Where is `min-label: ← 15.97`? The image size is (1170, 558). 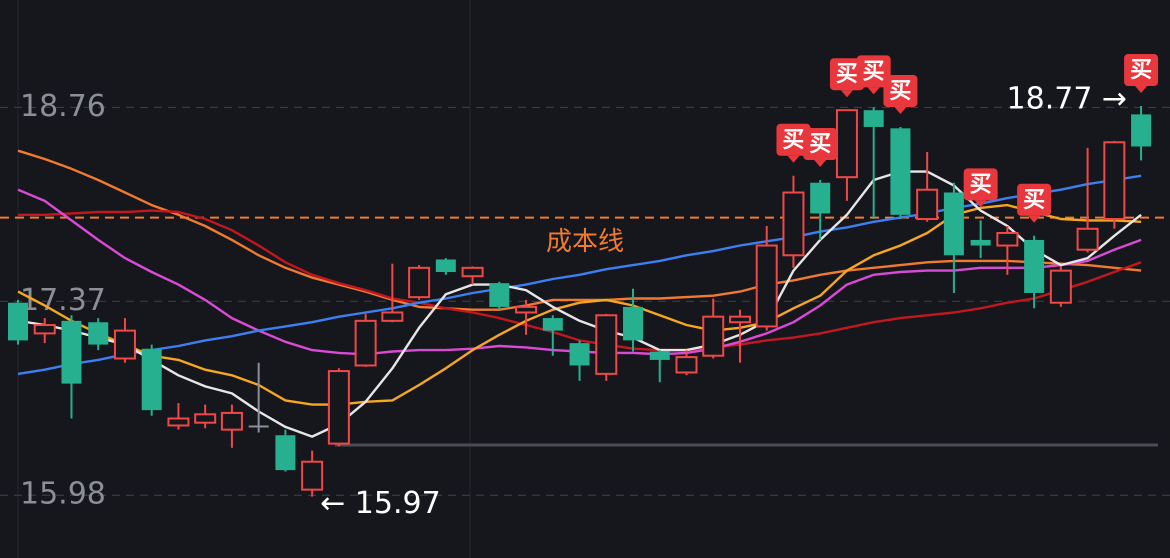 min-label: ← 15.97 is located at coordinates (380, 503).